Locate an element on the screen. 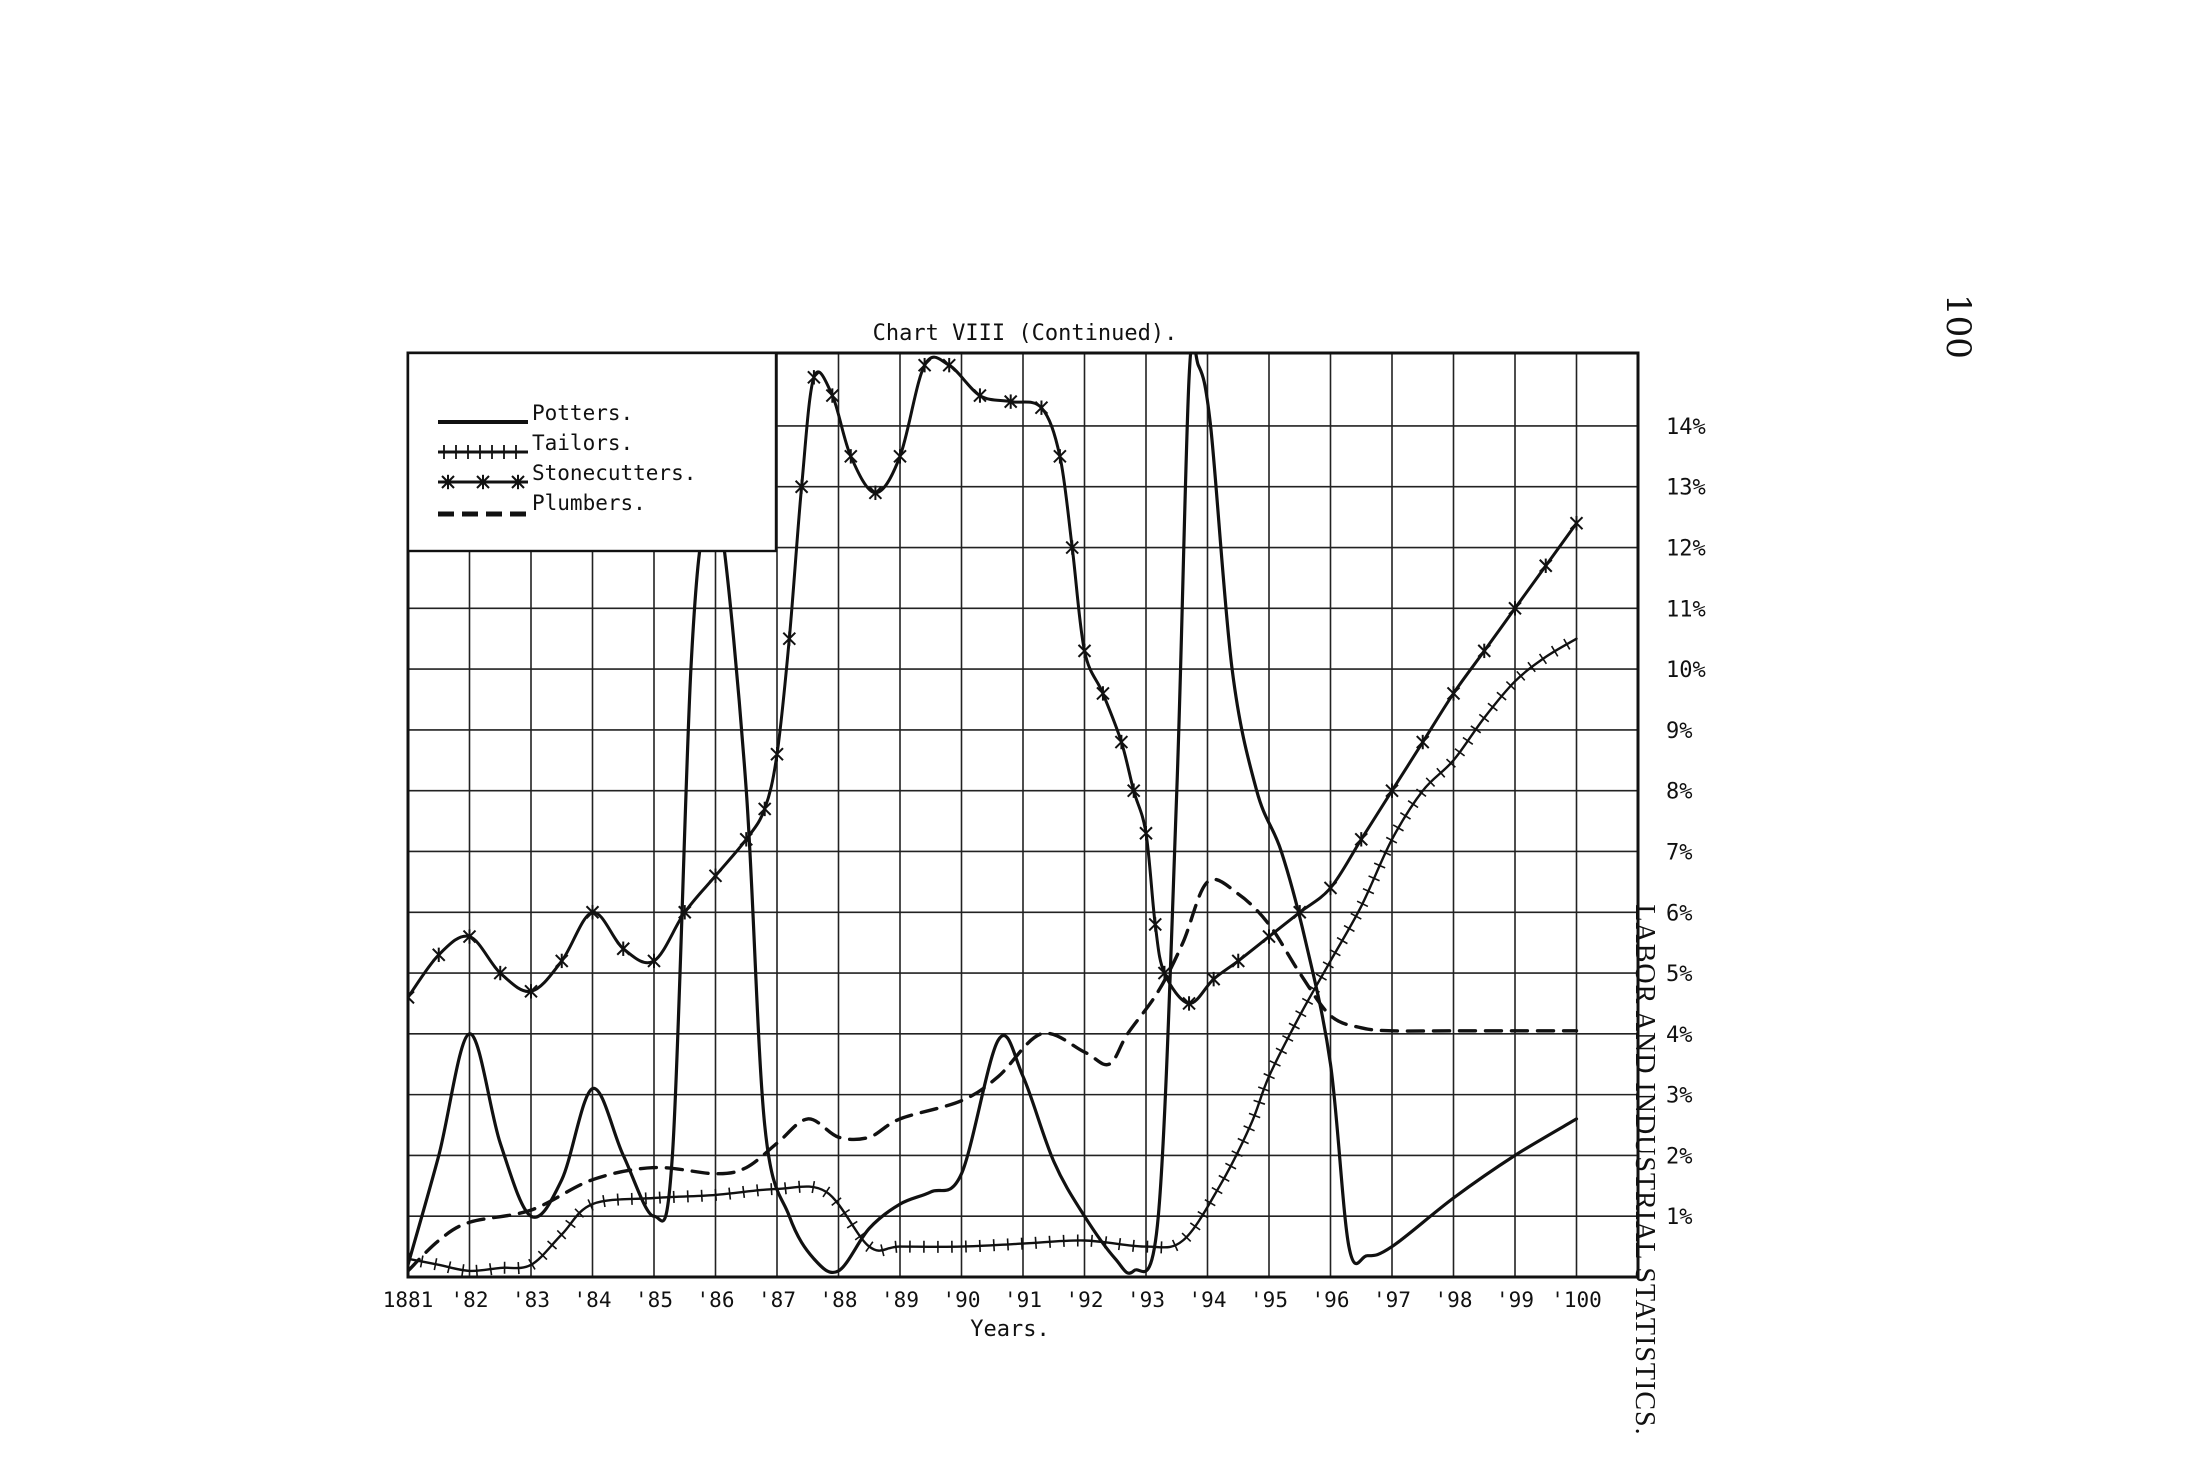  x-tick-label: '86 is located at coordinates (716, 1300).